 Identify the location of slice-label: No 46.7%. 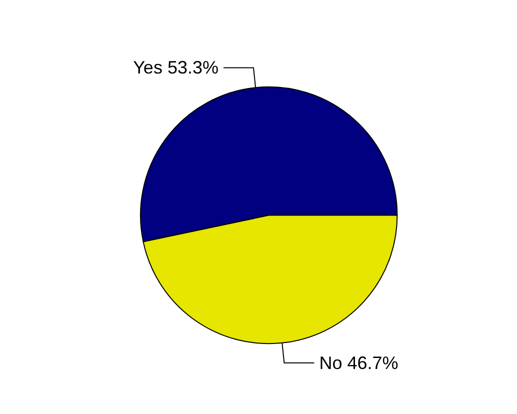
(358, 362).